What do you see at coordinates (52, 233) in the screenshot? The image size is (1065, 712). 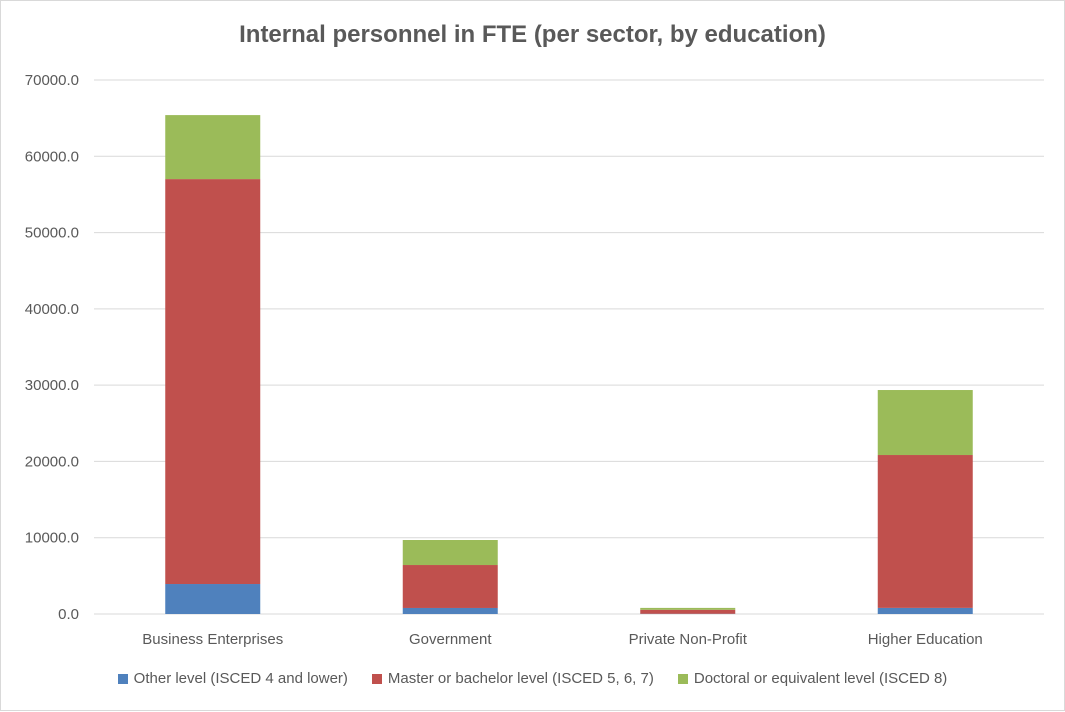 I see `y-tick-label: 50000.0` at bounding box center [52, 233].